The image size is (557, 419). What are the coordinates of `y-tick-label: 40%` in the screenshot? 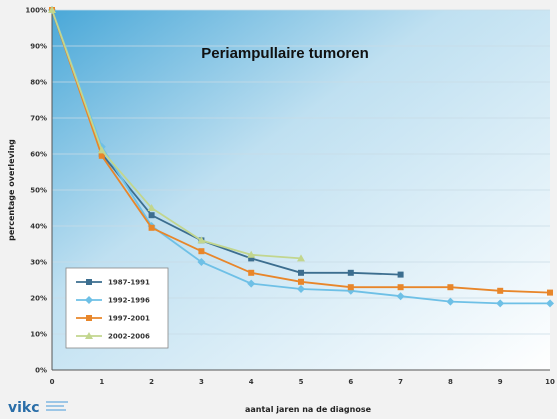 It's located at (38, 227).